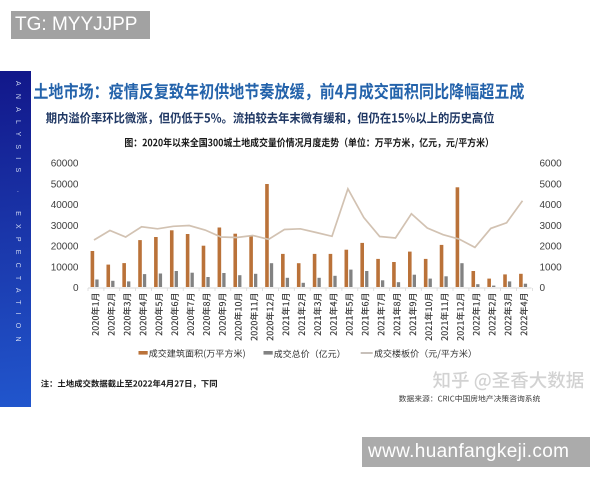 Image resolution: width=600 pixels, height=480 pixels. Describe the element at coordinates (65, 247) in the screenshot. I see `svg-text: 20000` at that location.